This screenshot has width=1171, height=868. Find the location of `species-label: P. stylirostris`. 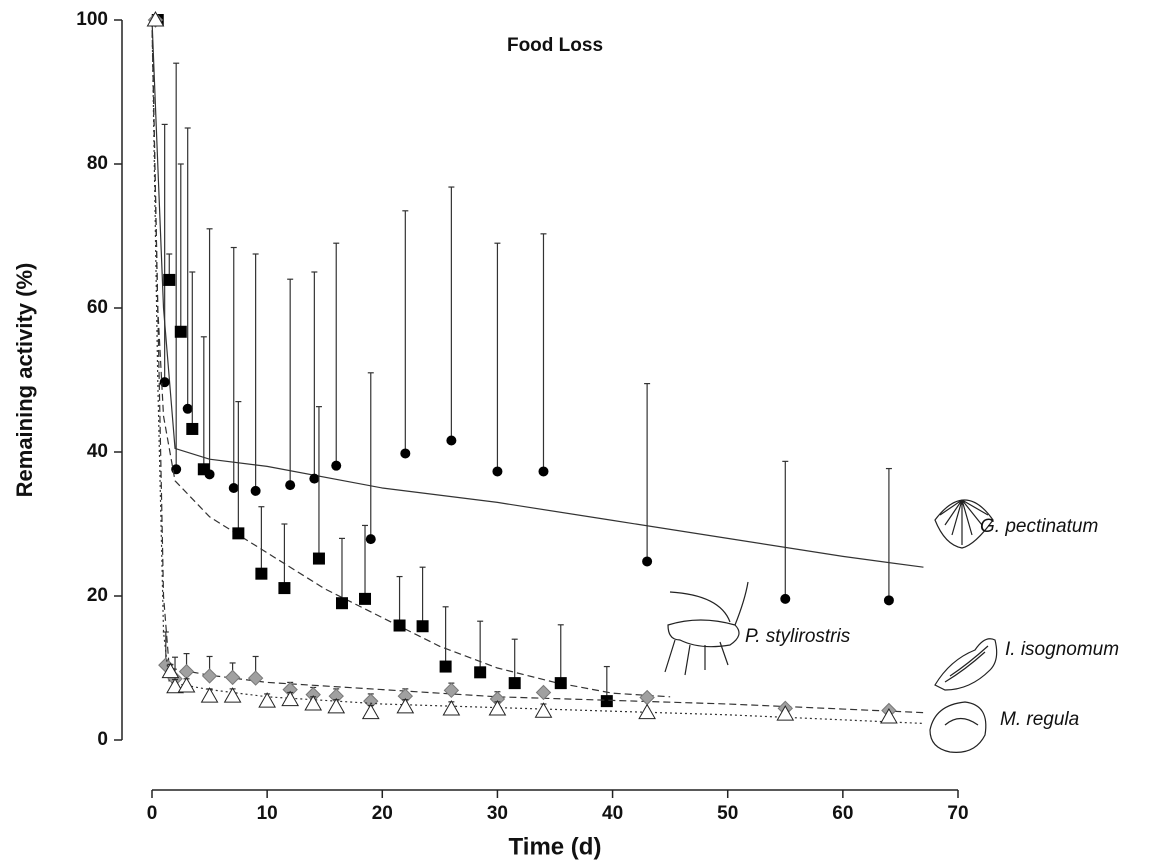

species-label: P. stylirostris is located at coordinates (798, 636).